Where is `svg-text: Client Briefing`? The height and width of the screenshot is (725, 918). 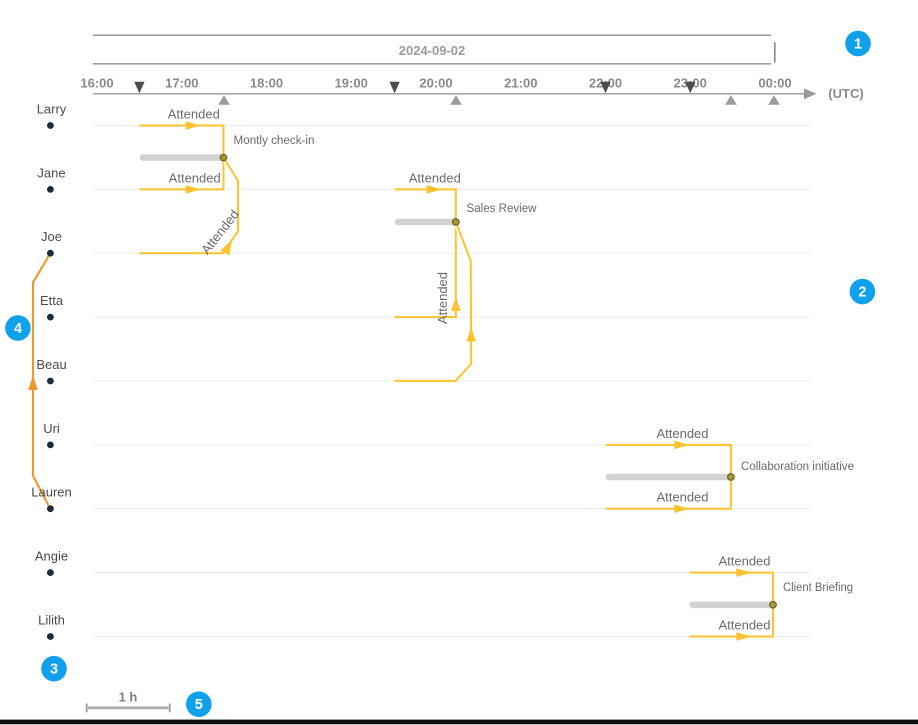
svg-text: Client Briefing is located at coordinates (818, 587).